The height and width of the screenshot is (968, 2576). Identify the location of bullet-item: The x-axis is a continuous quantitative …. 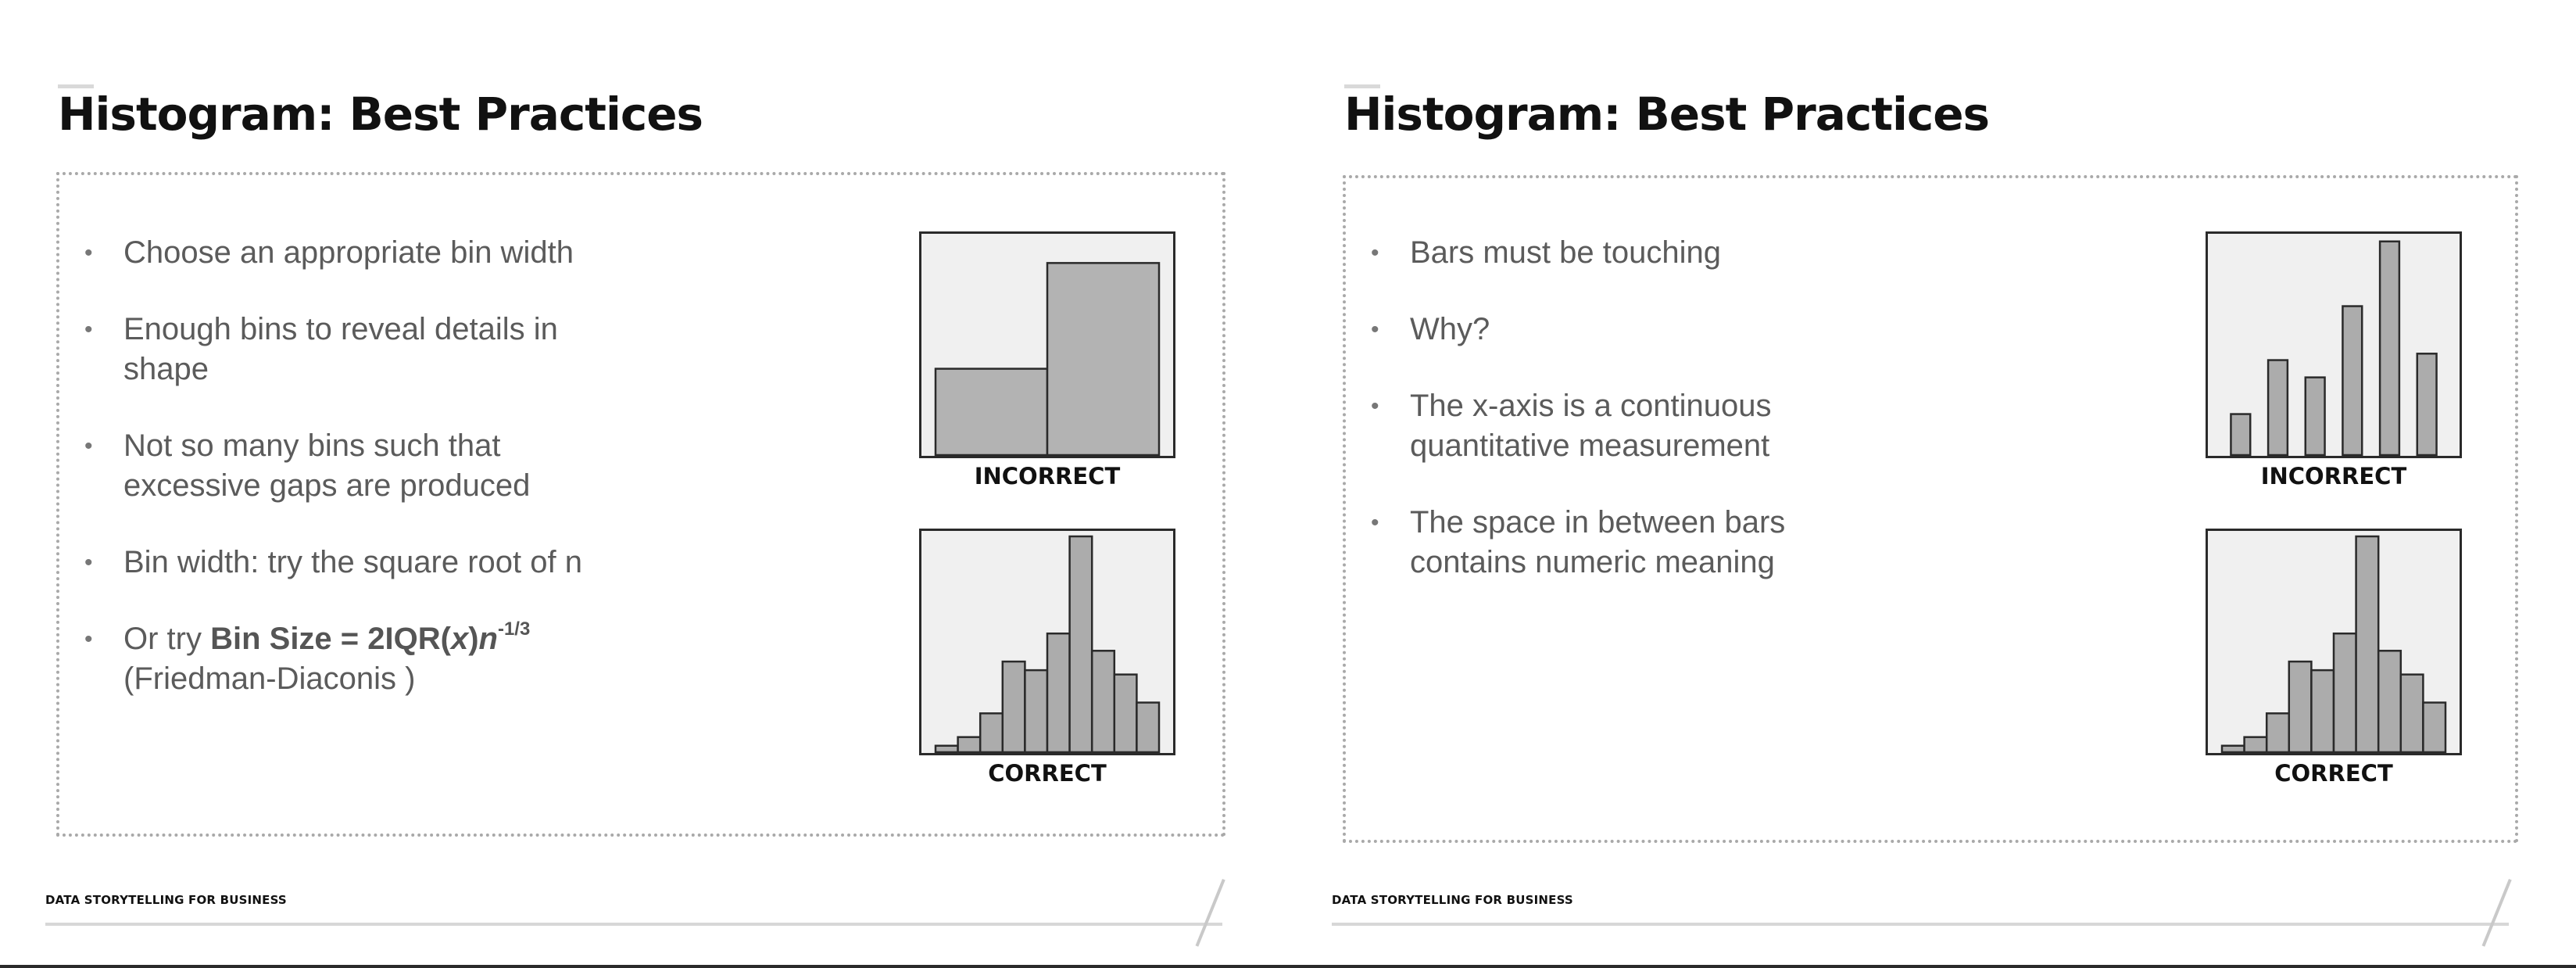
(1608, 426).